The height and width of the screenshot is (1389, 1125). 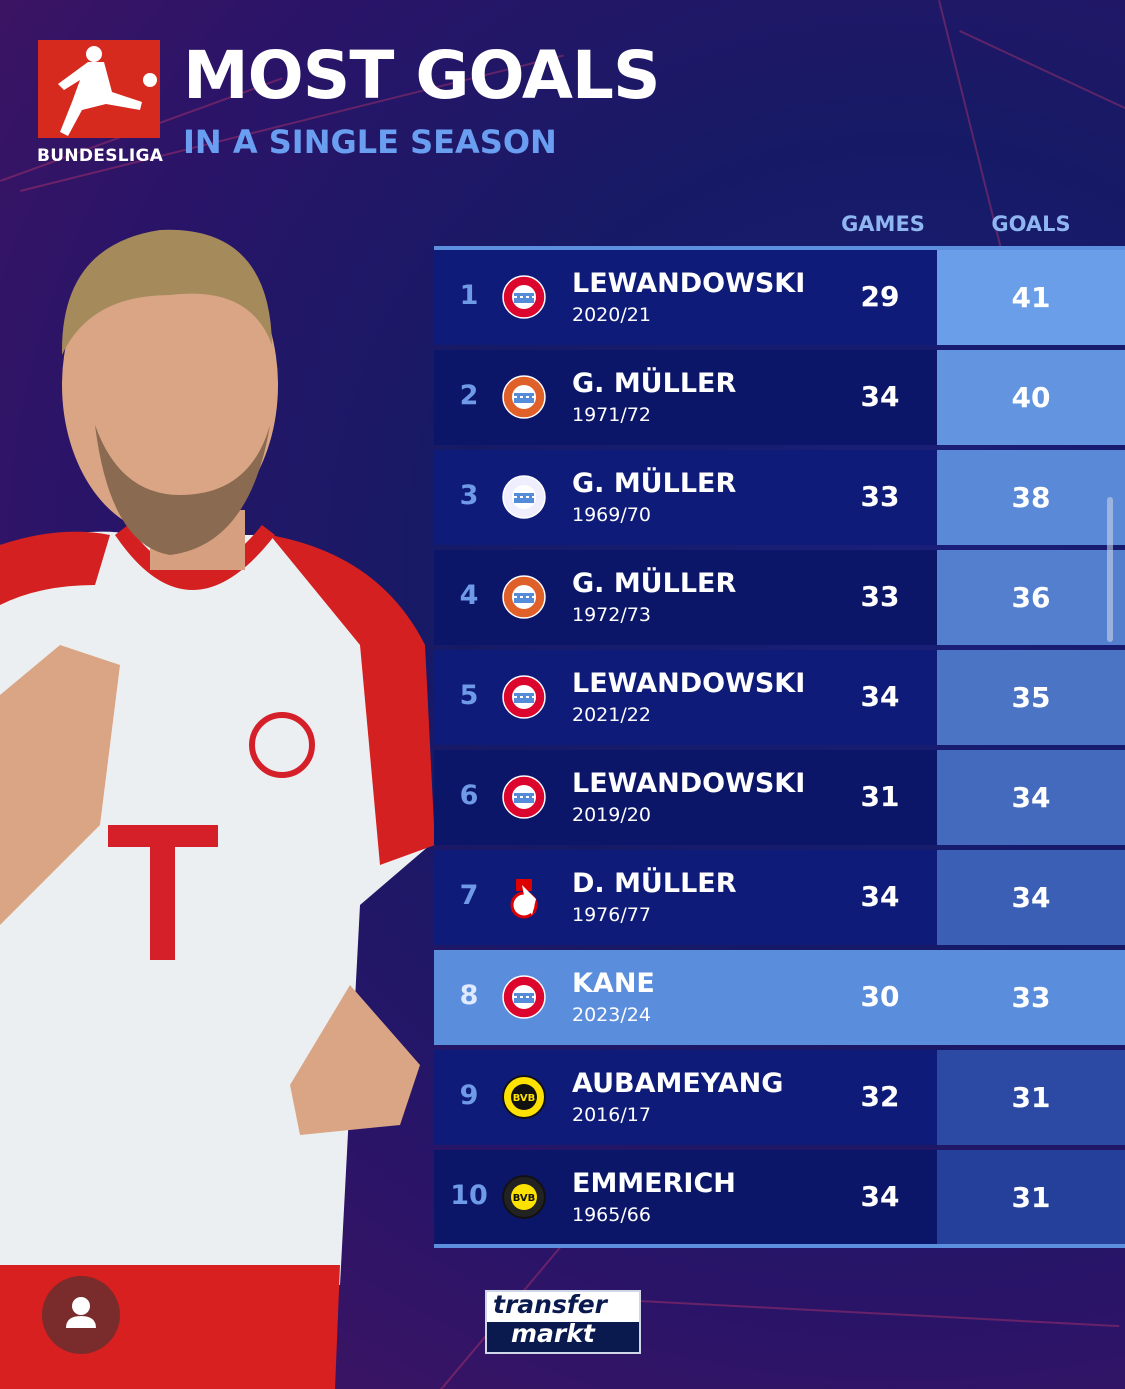 I want to click on table-row: 10 BVB EMMERICH 1965/66 34 31, so click(x=779, y=1197).